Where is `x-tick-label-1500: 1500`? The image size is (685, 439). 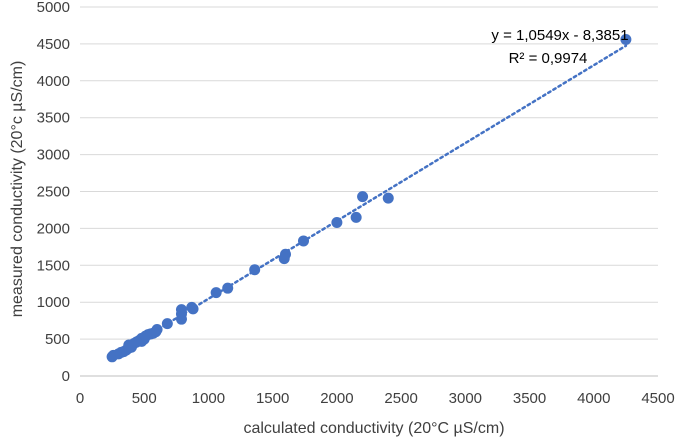 x-tick-label-1500: 1500 is located at coordinates (272, 398).